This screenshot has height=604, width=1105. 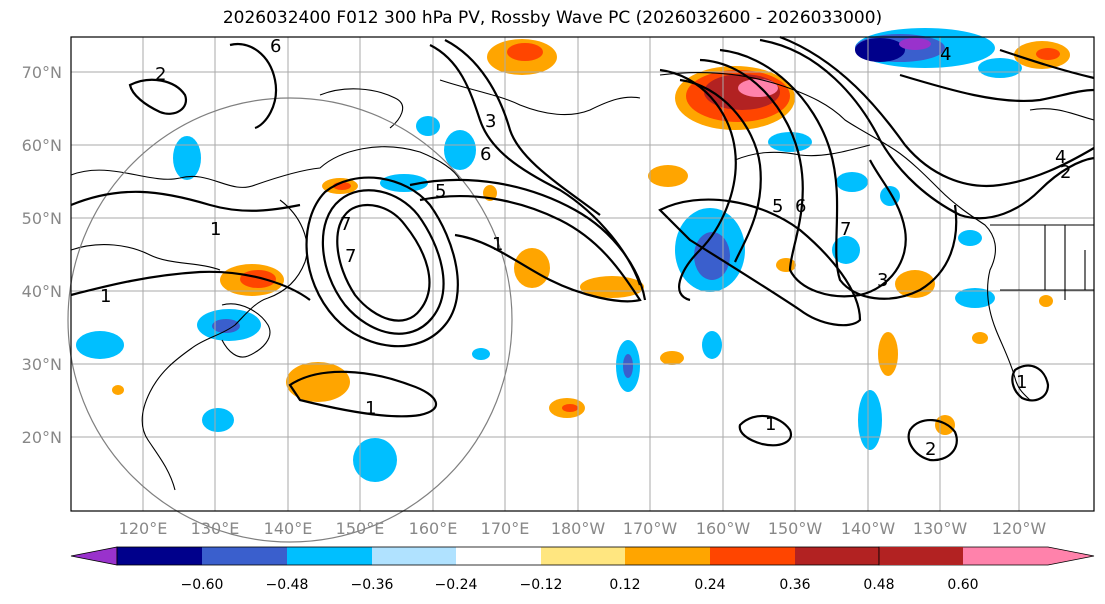 I want to click on negative-anomaly-2-core, so click(x=712, y=256).